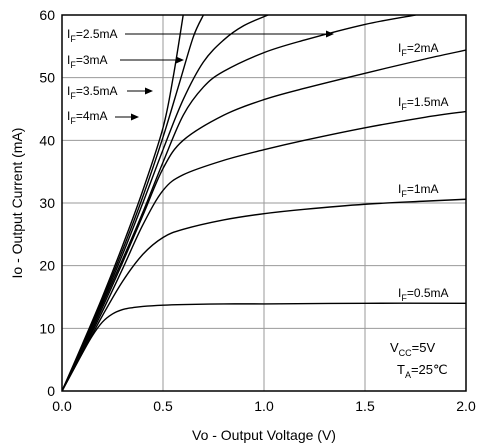  What do you see at coordinates (47, 140) in the screenshot?
I see `y-tick-label: 40` at bounding box center [47, 140].